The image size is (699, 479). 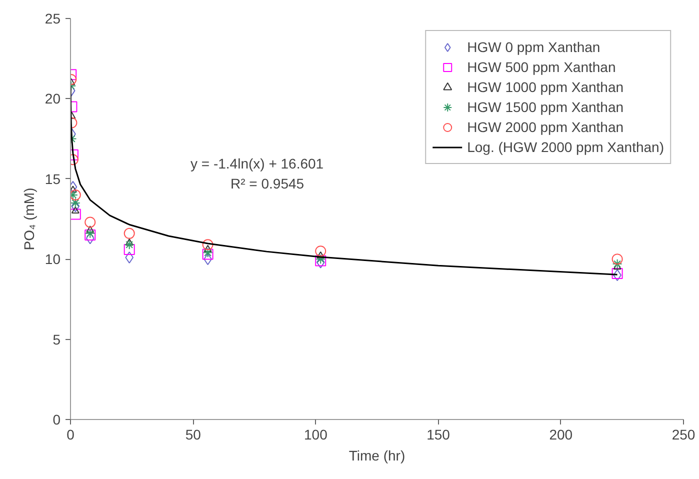 I want to click on x-tick-label: 100, so click(x=316, y=434).